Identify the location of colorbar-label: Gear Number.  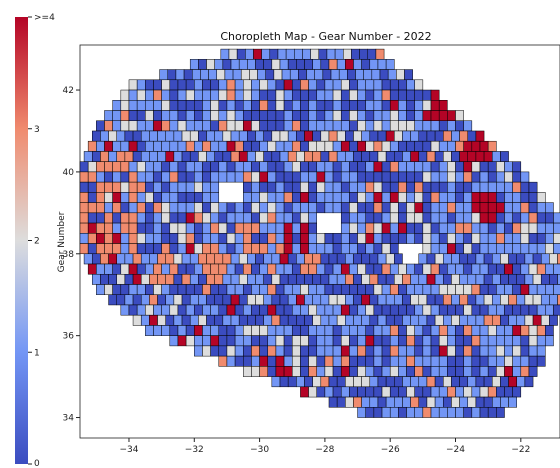
(62, 241).